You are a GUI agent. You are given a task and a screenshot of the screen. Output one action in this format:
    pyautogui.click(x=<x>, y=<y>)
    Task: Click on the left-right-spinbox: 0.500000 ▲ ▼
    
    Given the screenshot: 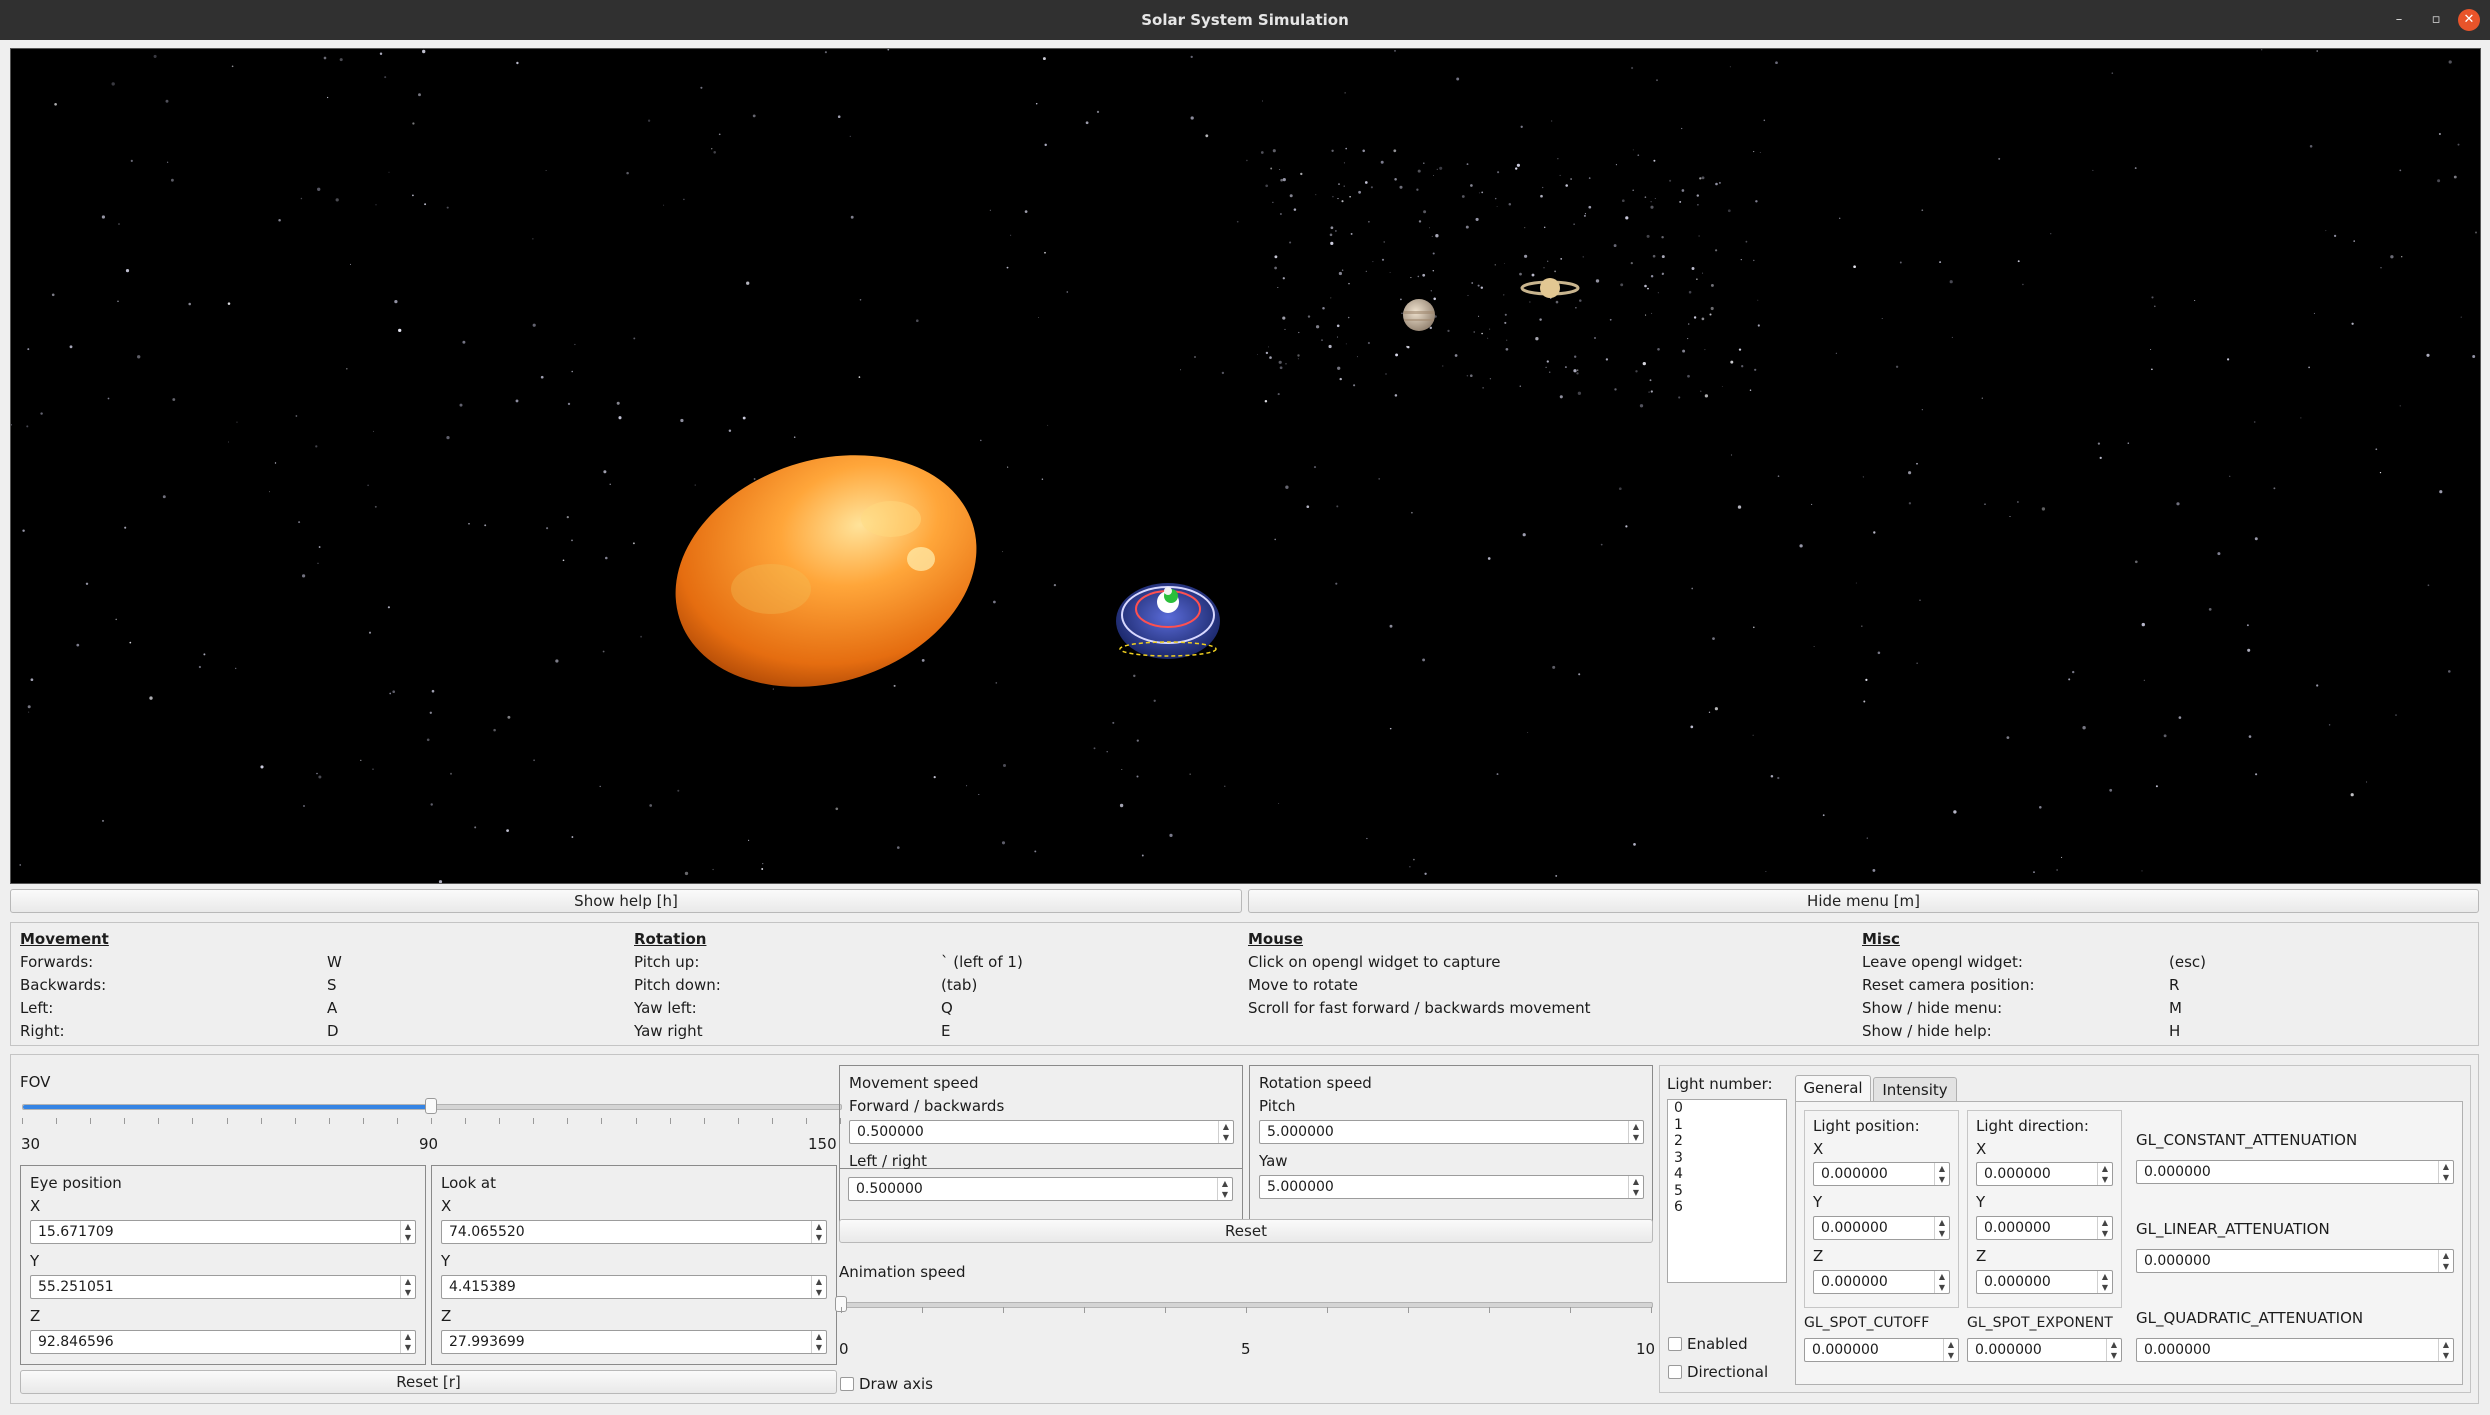 What is the action you would take?
    pyautogui.click(x=1040, y=1189)
    